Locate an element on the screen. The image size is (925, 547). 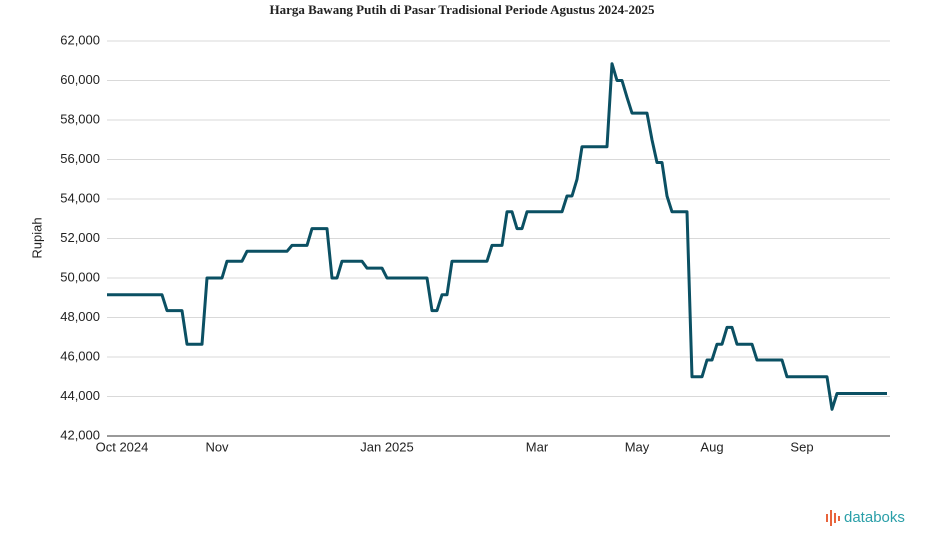
y-tick-label: 50,000 is located at coordinates (80, 276).